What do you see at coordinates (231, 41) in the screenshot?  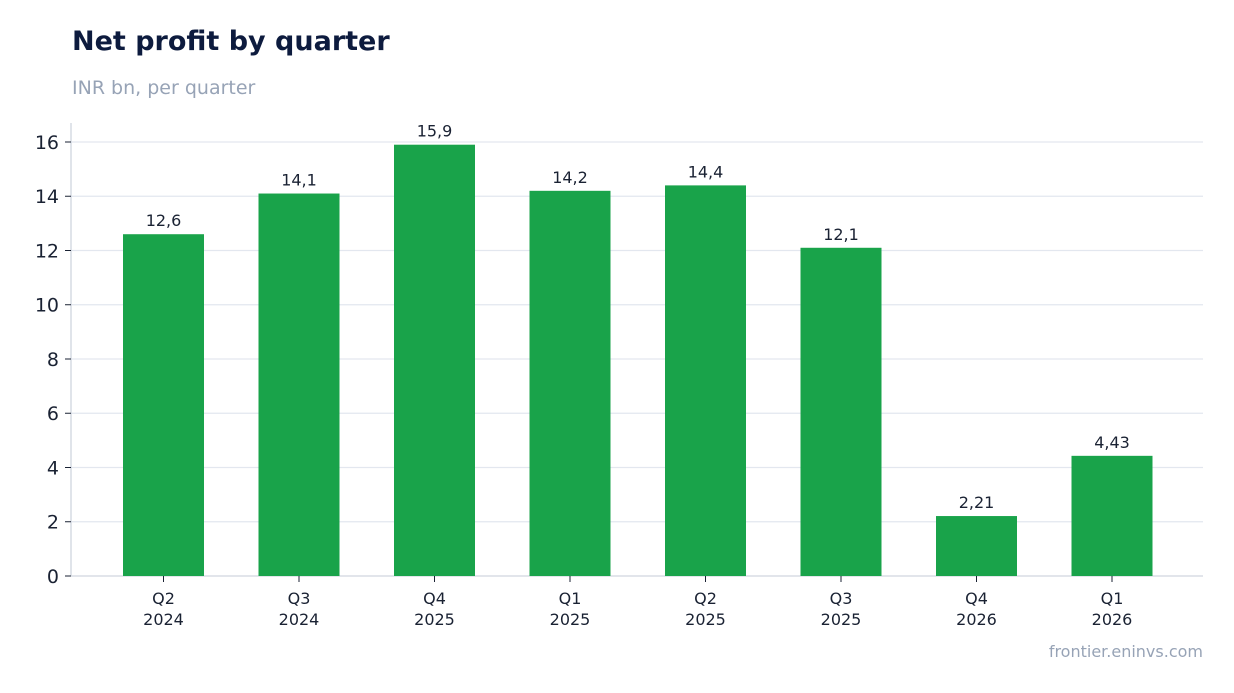 I see `chart-title: Net profit by quarter` at bounding box center [231, 41].